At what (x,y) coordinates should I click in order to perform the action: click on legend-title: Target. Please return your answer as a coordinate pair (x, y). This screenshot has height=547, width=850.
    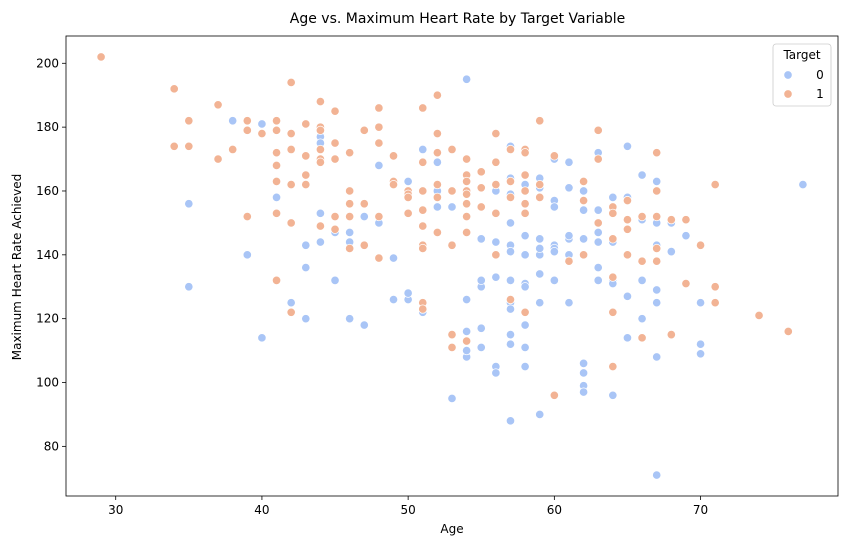
    Looking at the image, I should click on (801, 55).